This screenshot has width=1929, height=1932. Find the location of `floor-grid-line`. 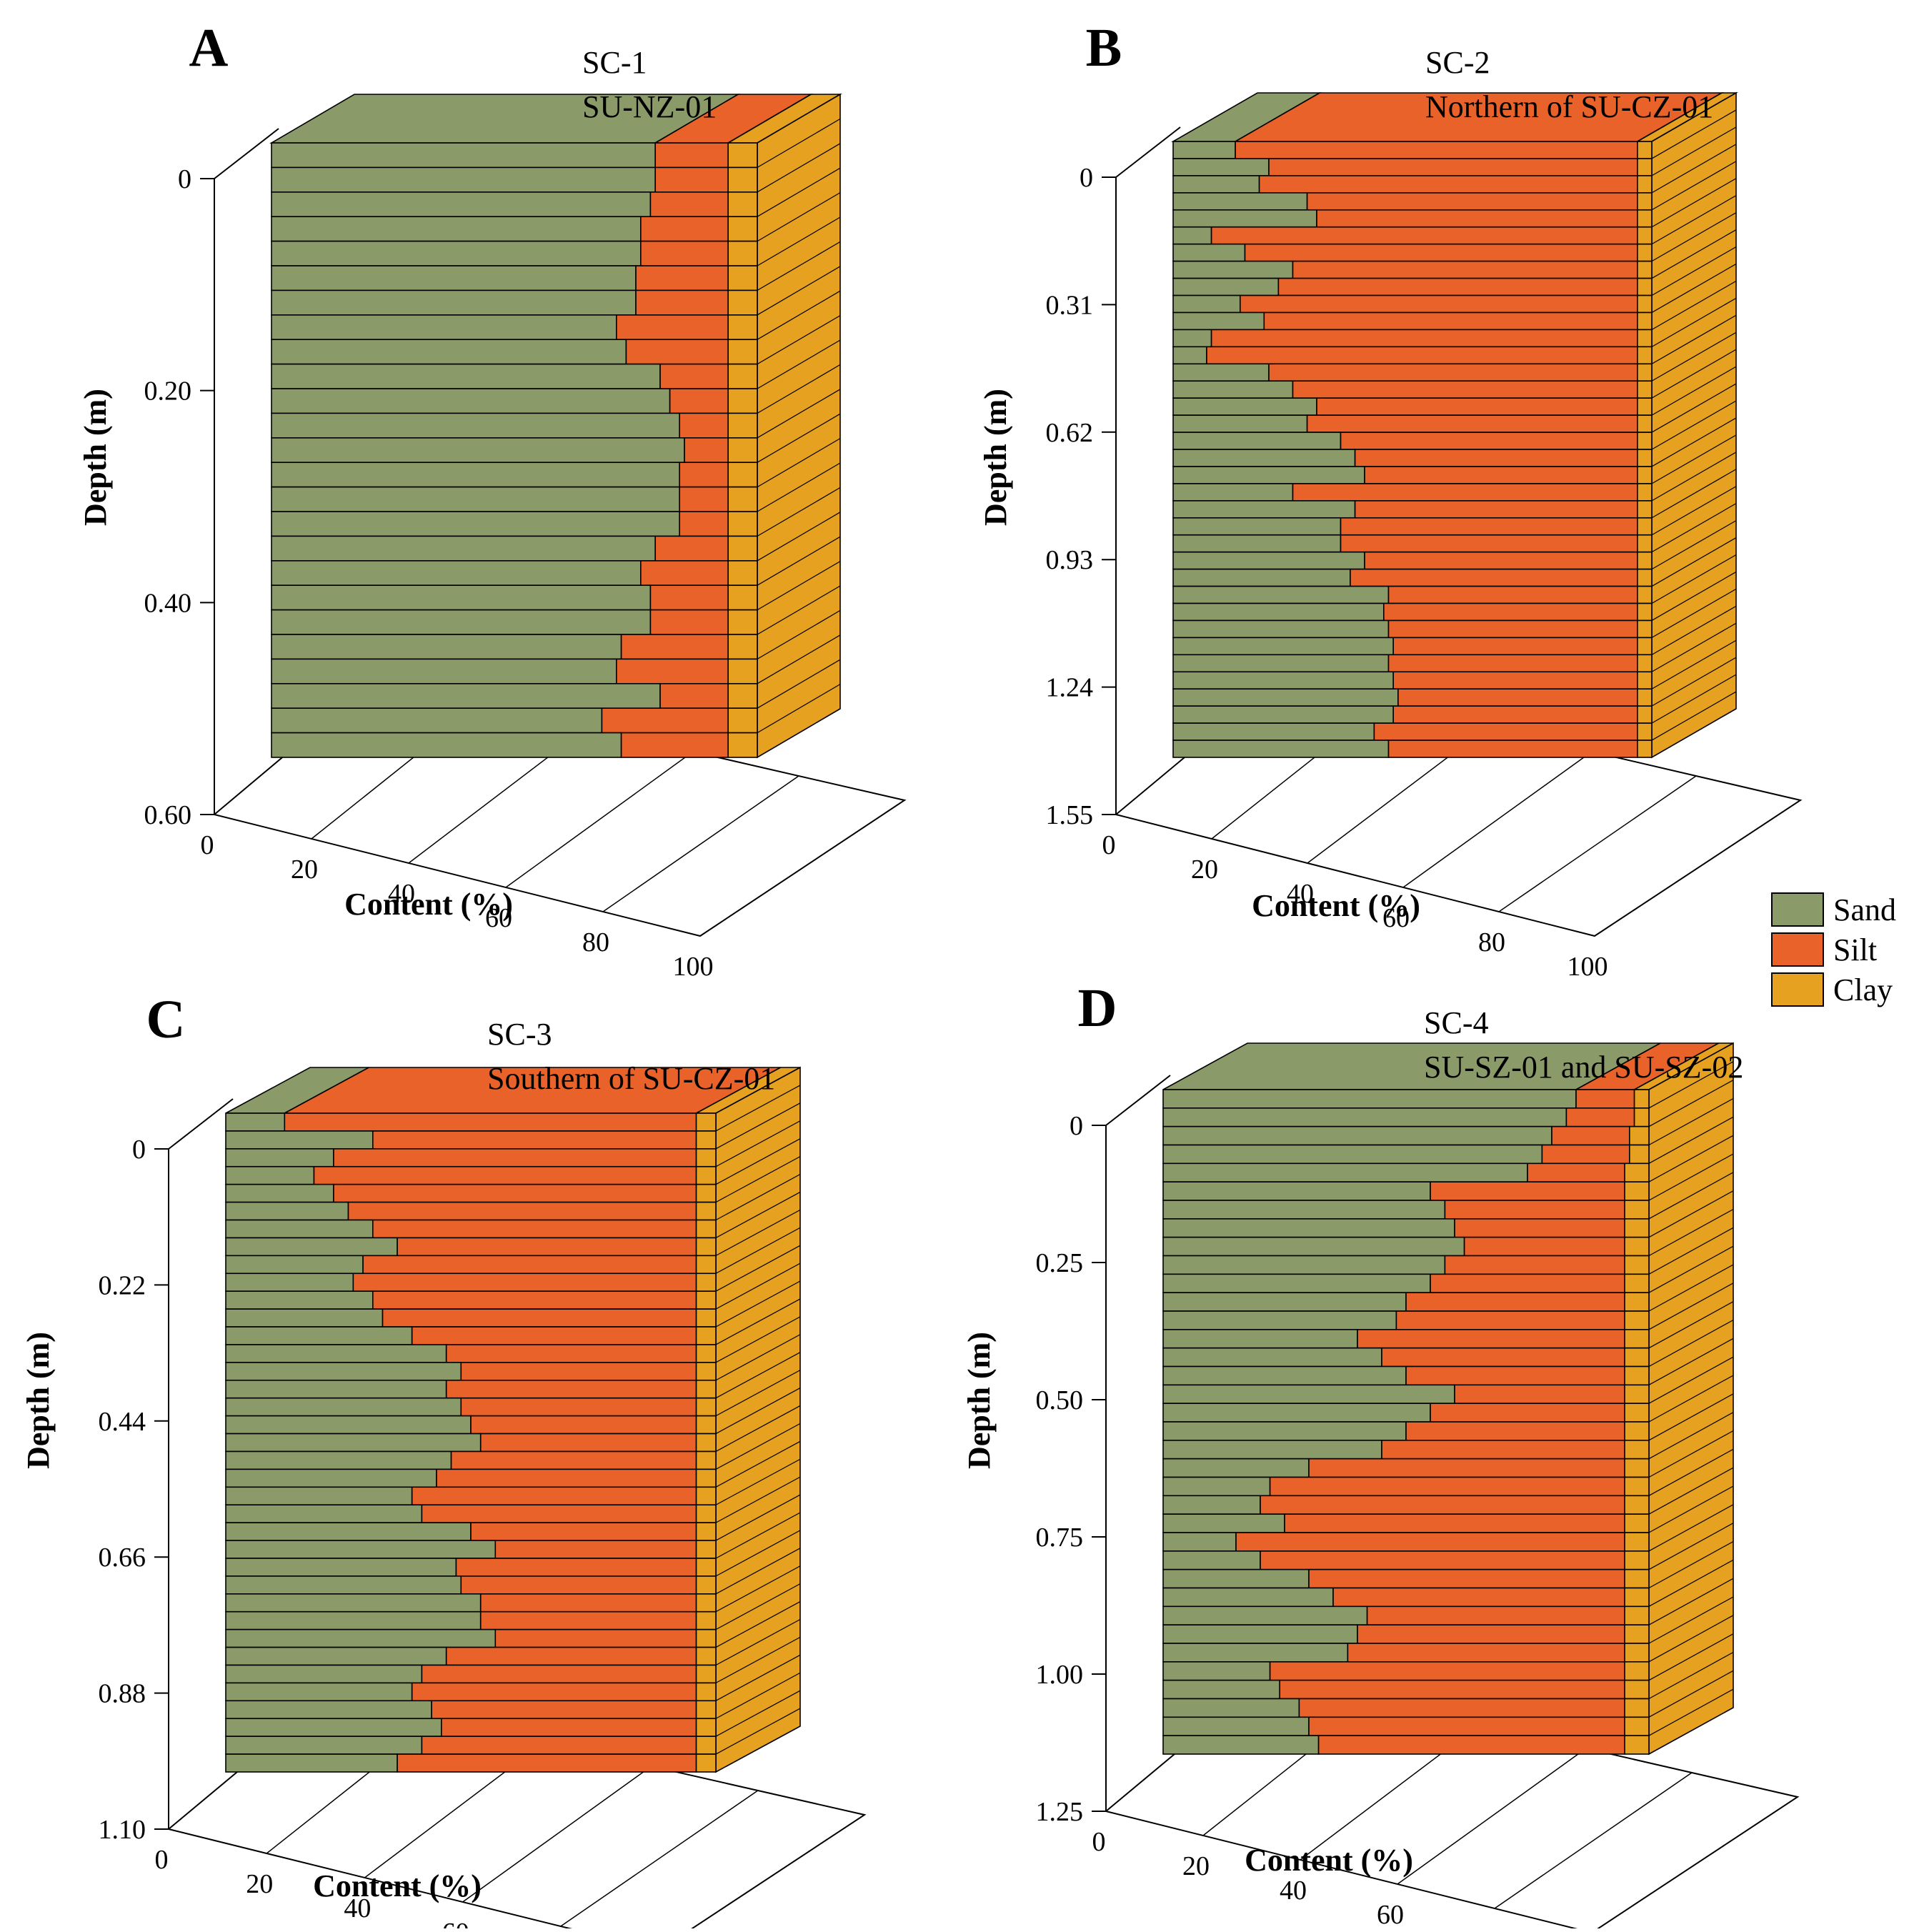

floor-grid-line is located at coordinates (1492, 1816).